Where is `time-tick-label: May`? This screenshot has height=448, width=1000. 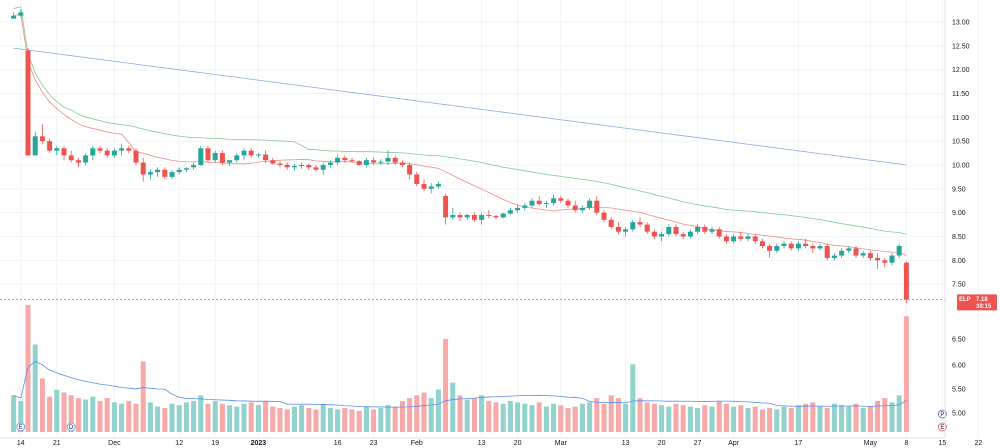
time-tick-label: May is located at coordinates (871, 443).